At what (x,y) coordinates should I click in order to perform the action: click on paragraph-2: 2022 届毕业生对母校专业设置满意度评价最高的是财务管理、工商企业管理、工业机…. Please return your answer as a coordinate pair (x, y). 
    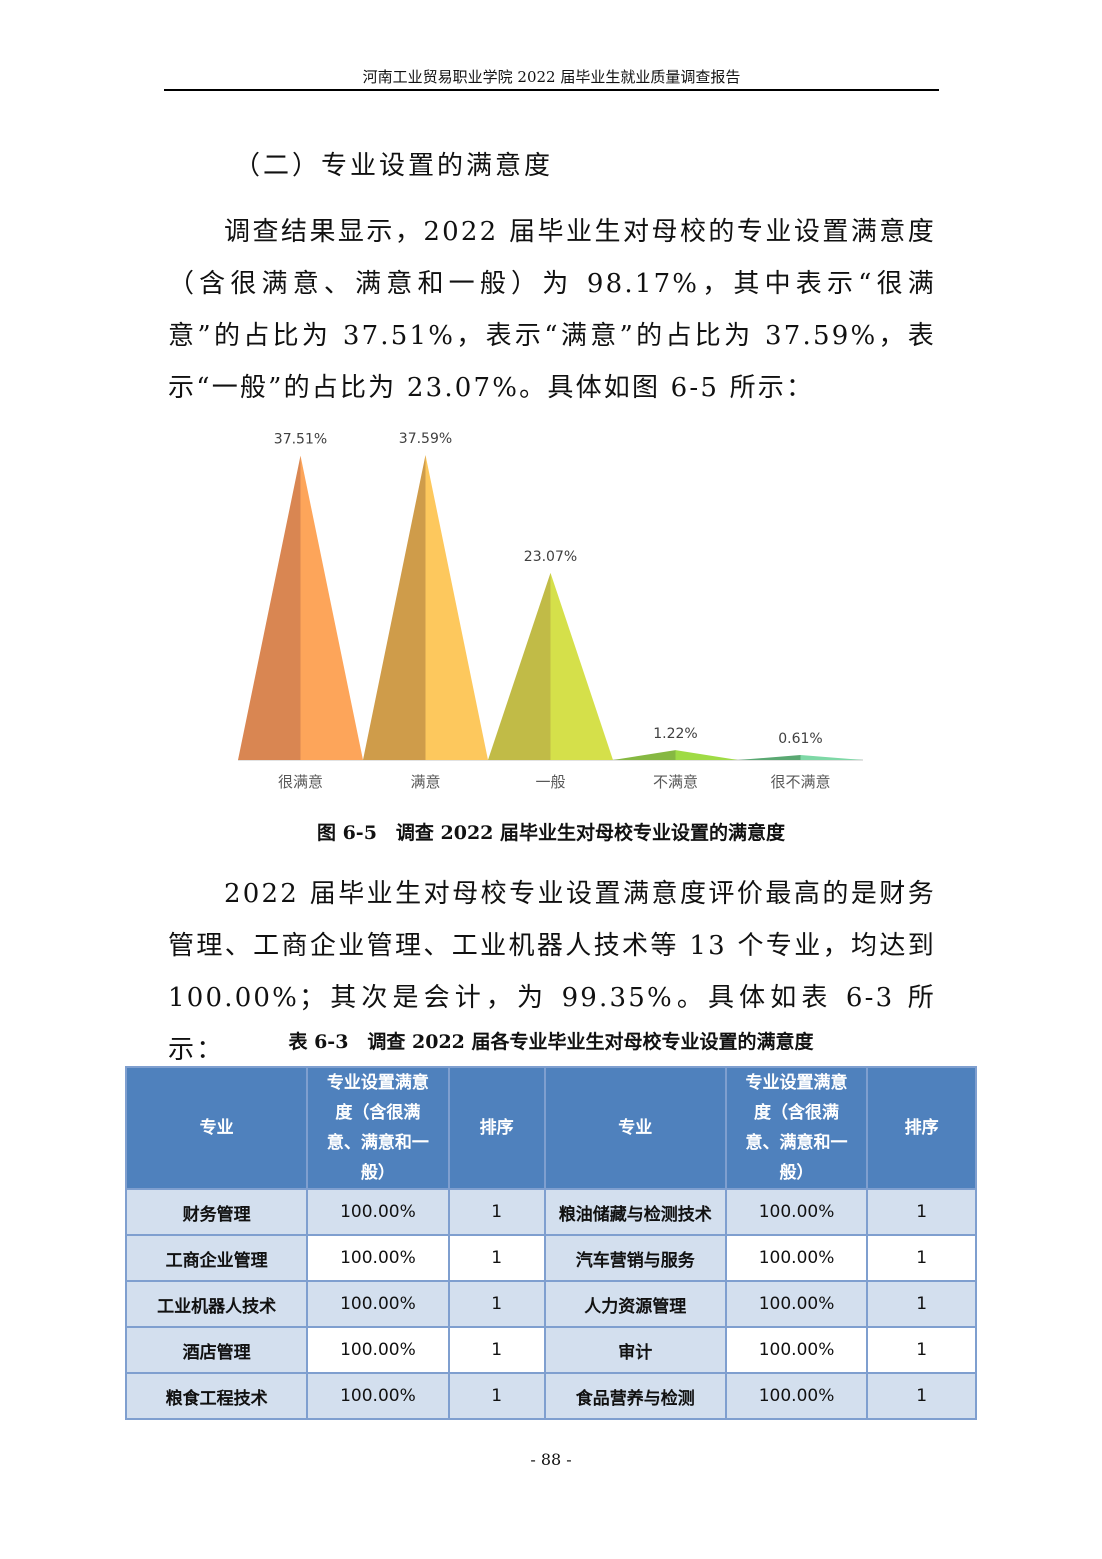
    Looking at the image, I should click on (552, 972).